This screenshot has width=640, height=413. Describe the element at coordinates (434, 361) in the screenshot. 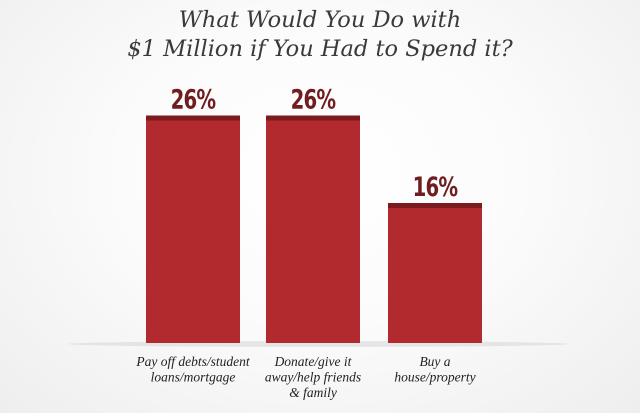

I see `category-label-3-line-1: Buy a` at that location.